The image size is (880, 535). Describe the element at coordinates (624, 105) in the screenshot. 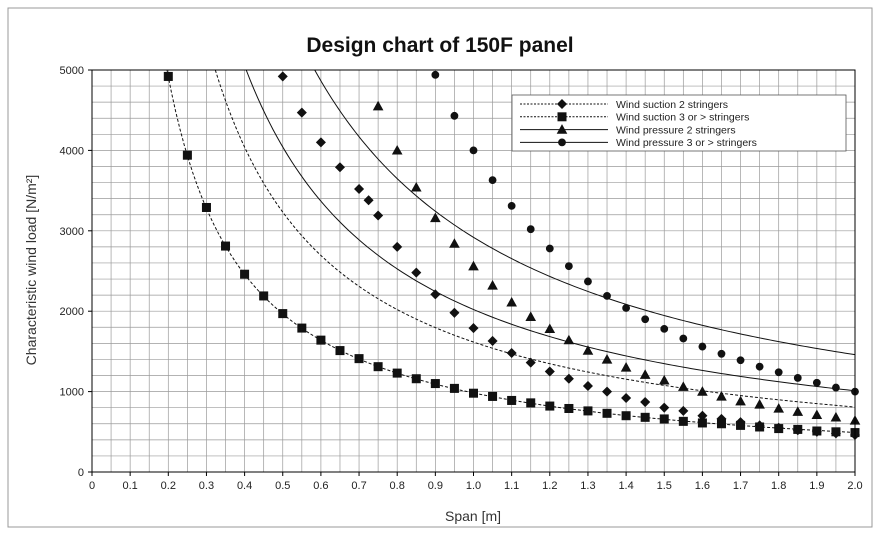

I see `legend-item: Wind suction 2 stringers` at that location.